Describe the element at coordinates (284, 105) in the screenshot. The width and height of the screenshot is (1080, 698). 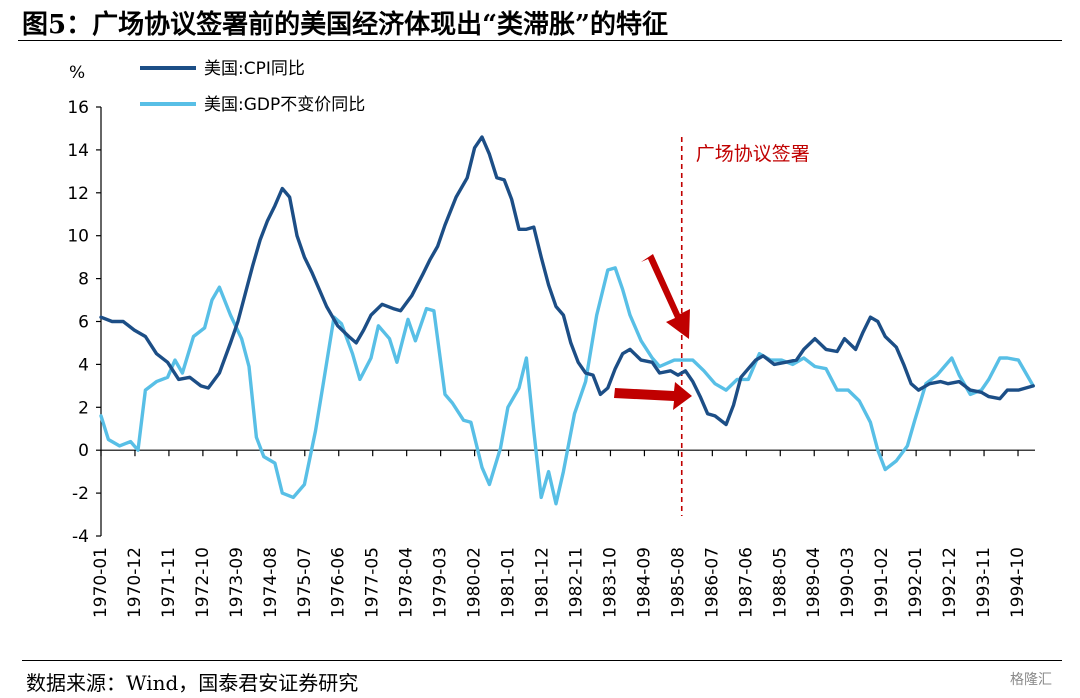
I see `legend-label-gdp: 美国:GDP不变价同比` at that location.